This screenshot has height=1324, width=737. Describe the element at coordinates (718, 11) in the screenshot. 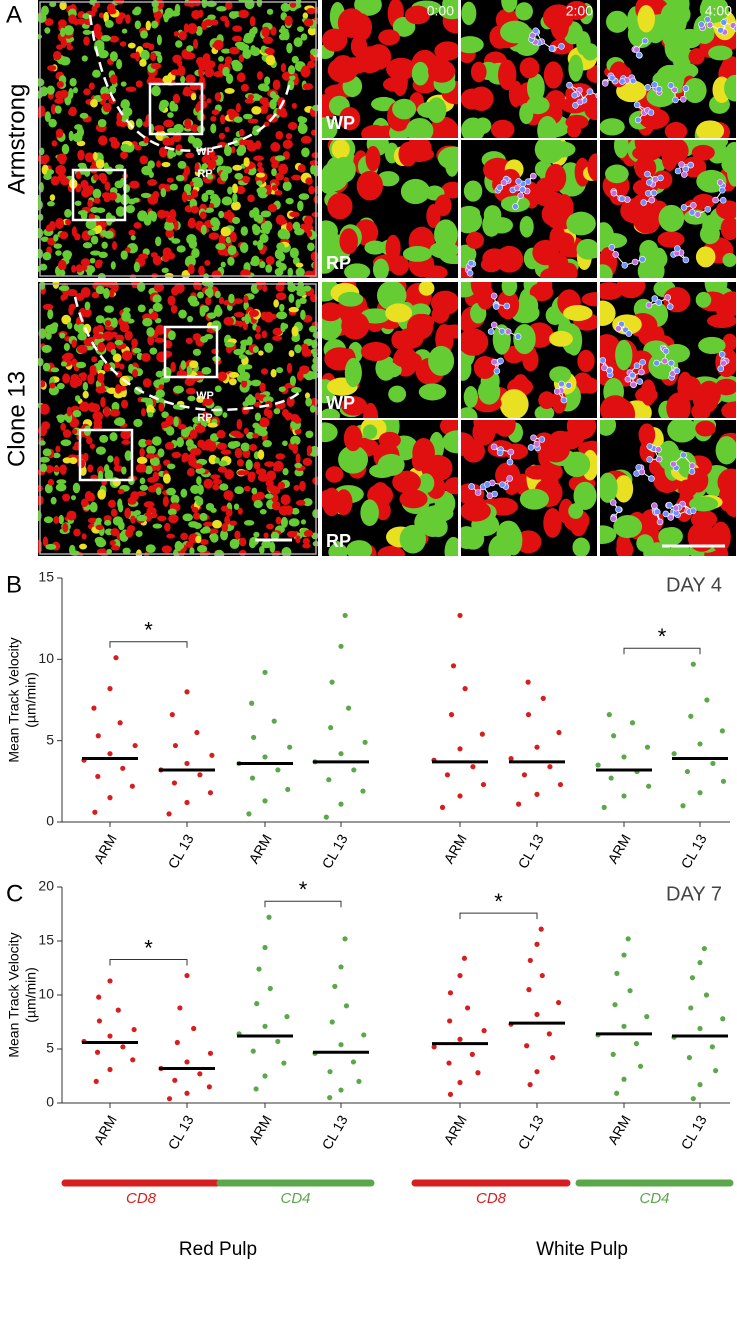

I see `time-label: 4:00` at that location.